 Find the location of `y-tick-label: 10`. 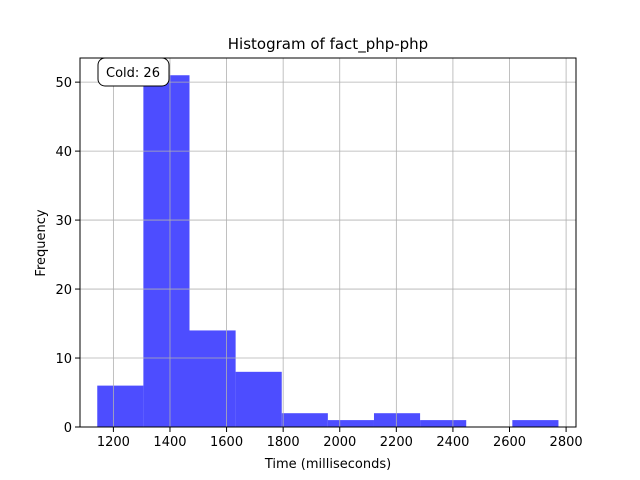

y-tick-label: 10 is located at coordinates (63, 359).